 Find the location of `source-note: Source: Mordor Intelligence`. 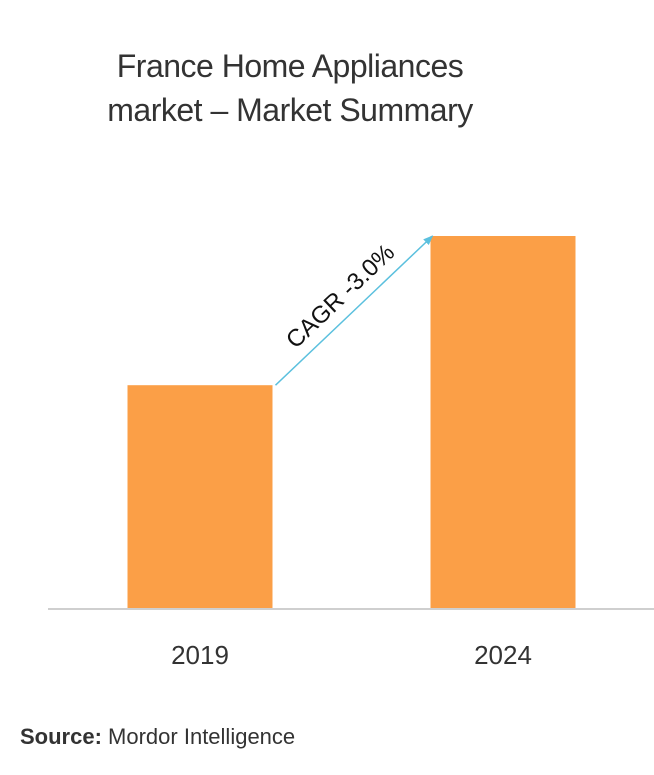

source-note: Source: Mordor Intelligence is located at coordinates (157, 737).